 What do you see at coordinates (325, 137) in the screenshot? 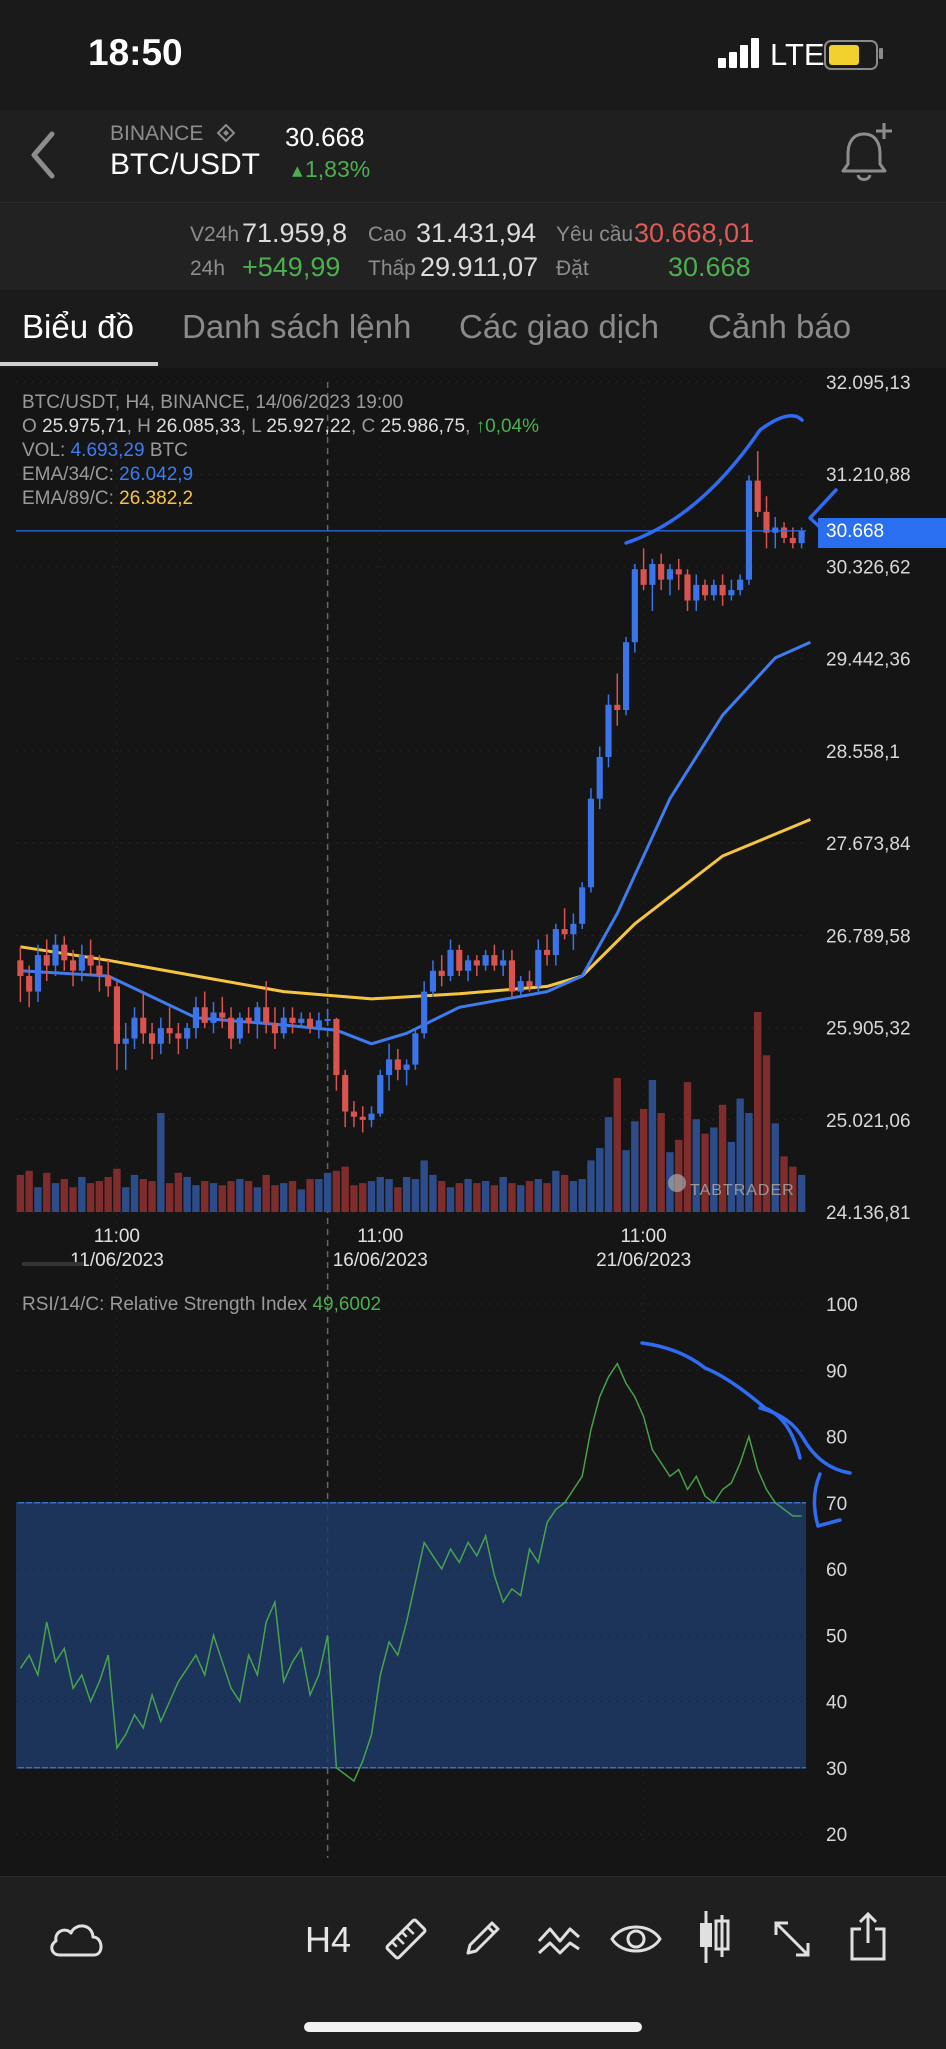
I see `last-price: 30.668` at bounding box center [325, 137].